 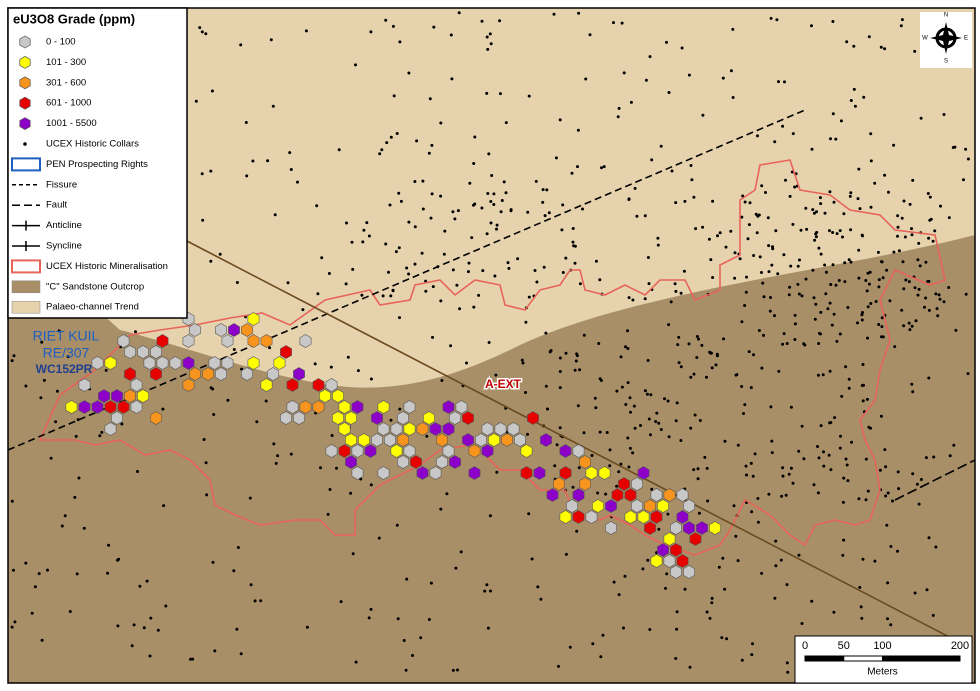 I want to click on legend-label: Fault, so click(x=56, y=205).